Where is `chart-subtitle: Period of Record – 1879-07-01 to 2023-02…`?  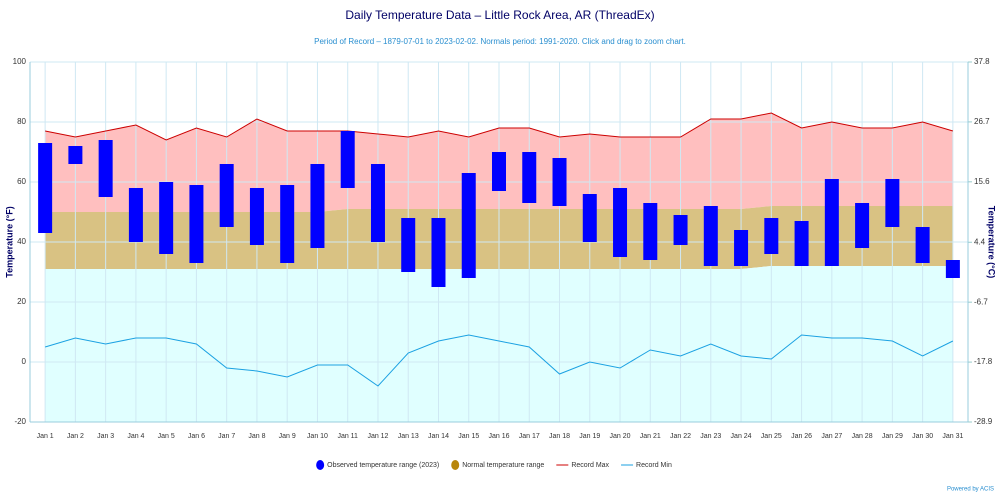 chart-subtitle: Period of Record – 1879-07-01 to 2023-02… is located at coordinates (500, 41).